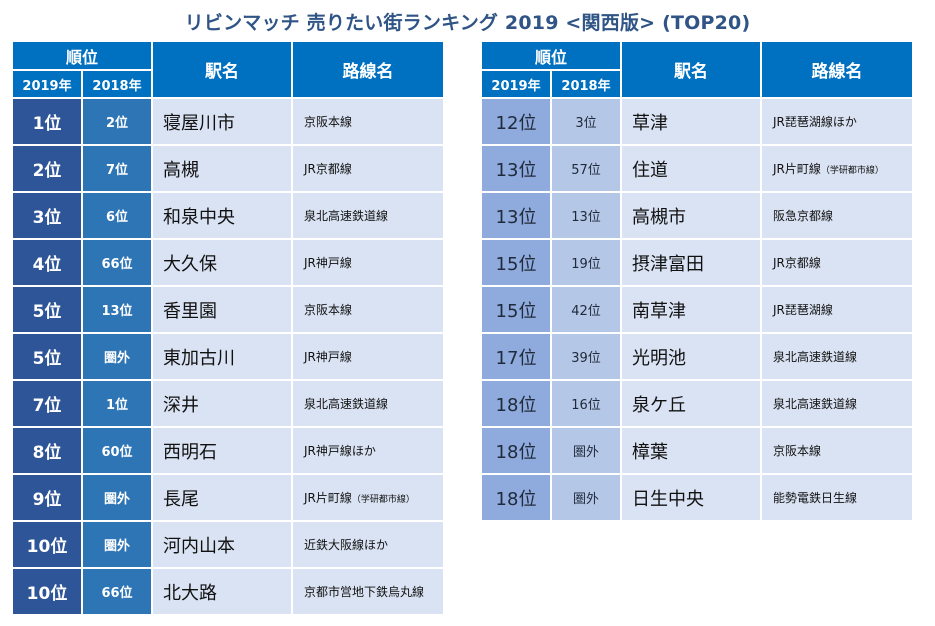  What do you see at coordinates (697, 215) in the screenshot?
I see `table-row: 13位 13位 高槻市 阪急京都線` at bounding box center [697, 215].